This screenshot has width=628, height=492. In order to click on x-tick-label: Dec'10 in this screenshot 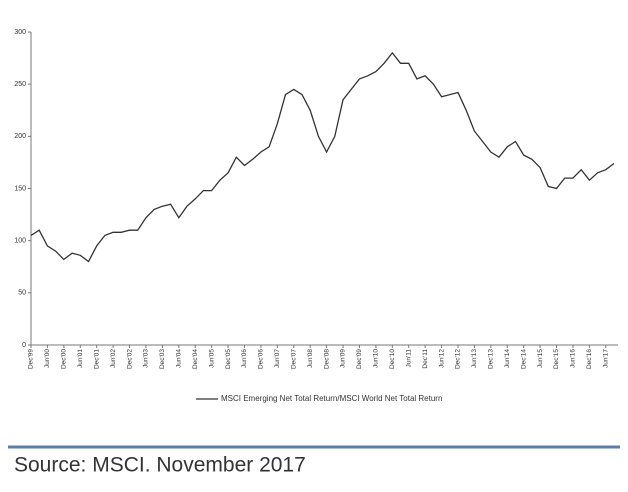, I will do `click(392, 359)`.